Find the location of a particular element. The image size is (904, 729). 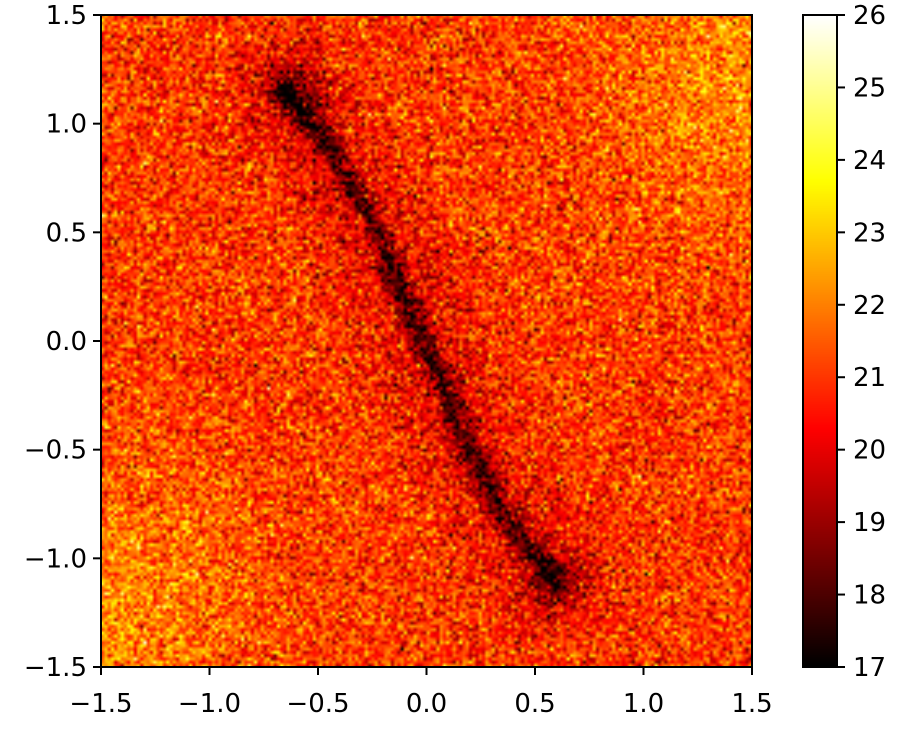

colorbar-tick-label: 17 is located at coordinates (869, 668).